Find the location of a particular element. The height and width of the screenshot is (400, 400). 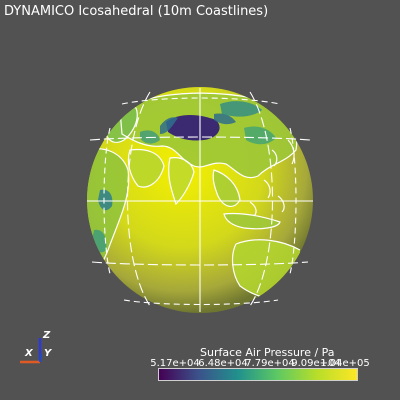

indonesia-land is located at coordinates (252, 221).